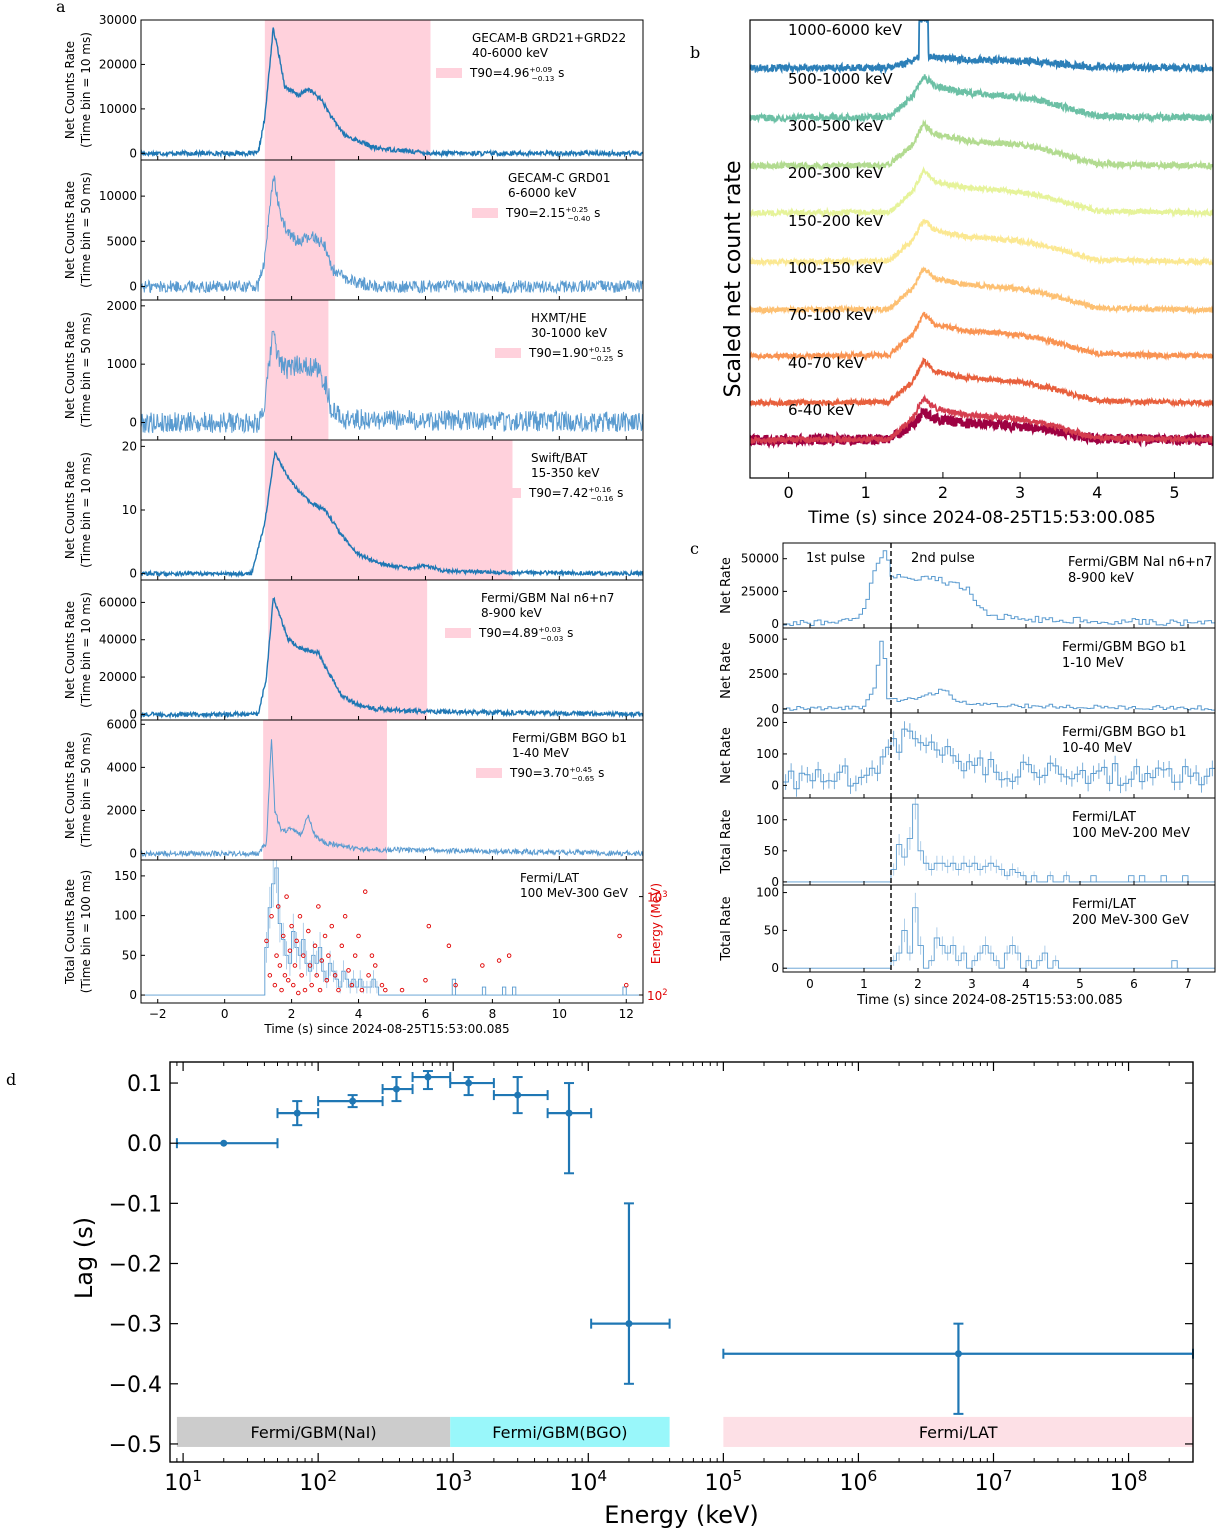 This screenshot has height=1532, width=1217. What do you see at coordinates (836, 126) in the screenshot?
I see `series-label: 300-500 keV` at bounding box center [836, 126].